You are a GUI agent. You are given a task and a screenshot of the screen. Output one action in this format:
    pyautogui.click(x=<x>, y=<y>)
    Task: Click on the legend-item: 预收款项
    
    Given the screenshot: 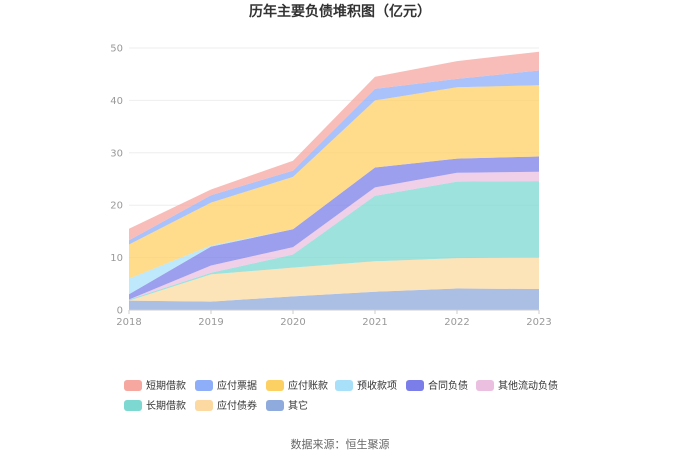 What is the action you would take?
    pyautogui.click(x=366, y=385)
    